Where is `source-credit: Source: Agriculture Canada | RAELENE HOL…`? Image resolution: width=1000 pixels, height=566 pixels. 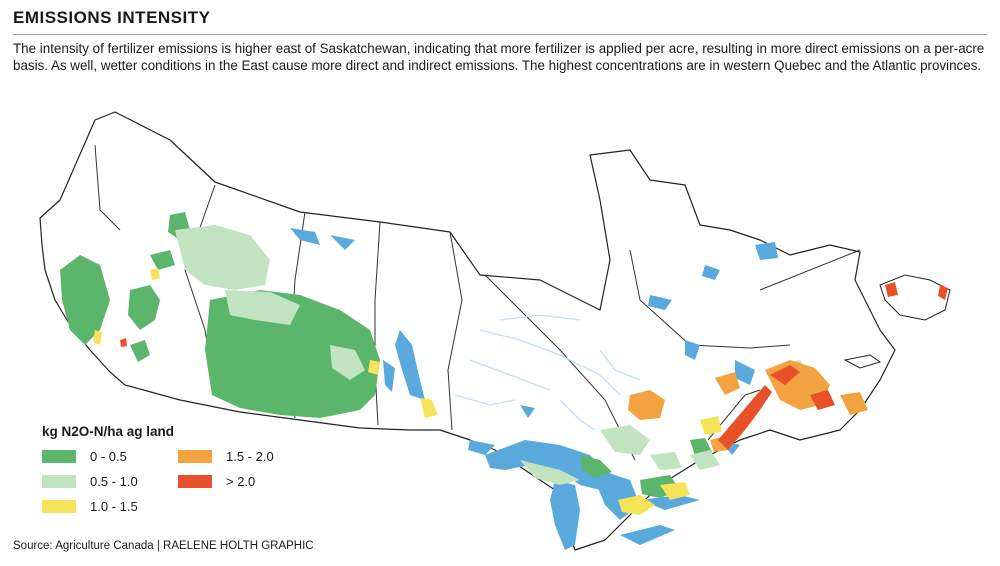
source-credit: Source: Agriculture Canada | RAELENE HOL… is located at coordinates (163, 546).